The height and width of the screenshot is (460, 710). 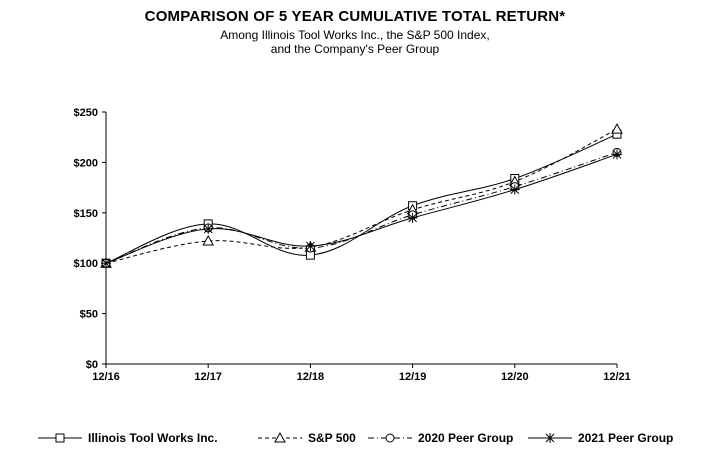 What do you see at coordinates (515, 377) in the screenshot?
I see `x-tick-label: 12/20` at bounding box center [515, 377].